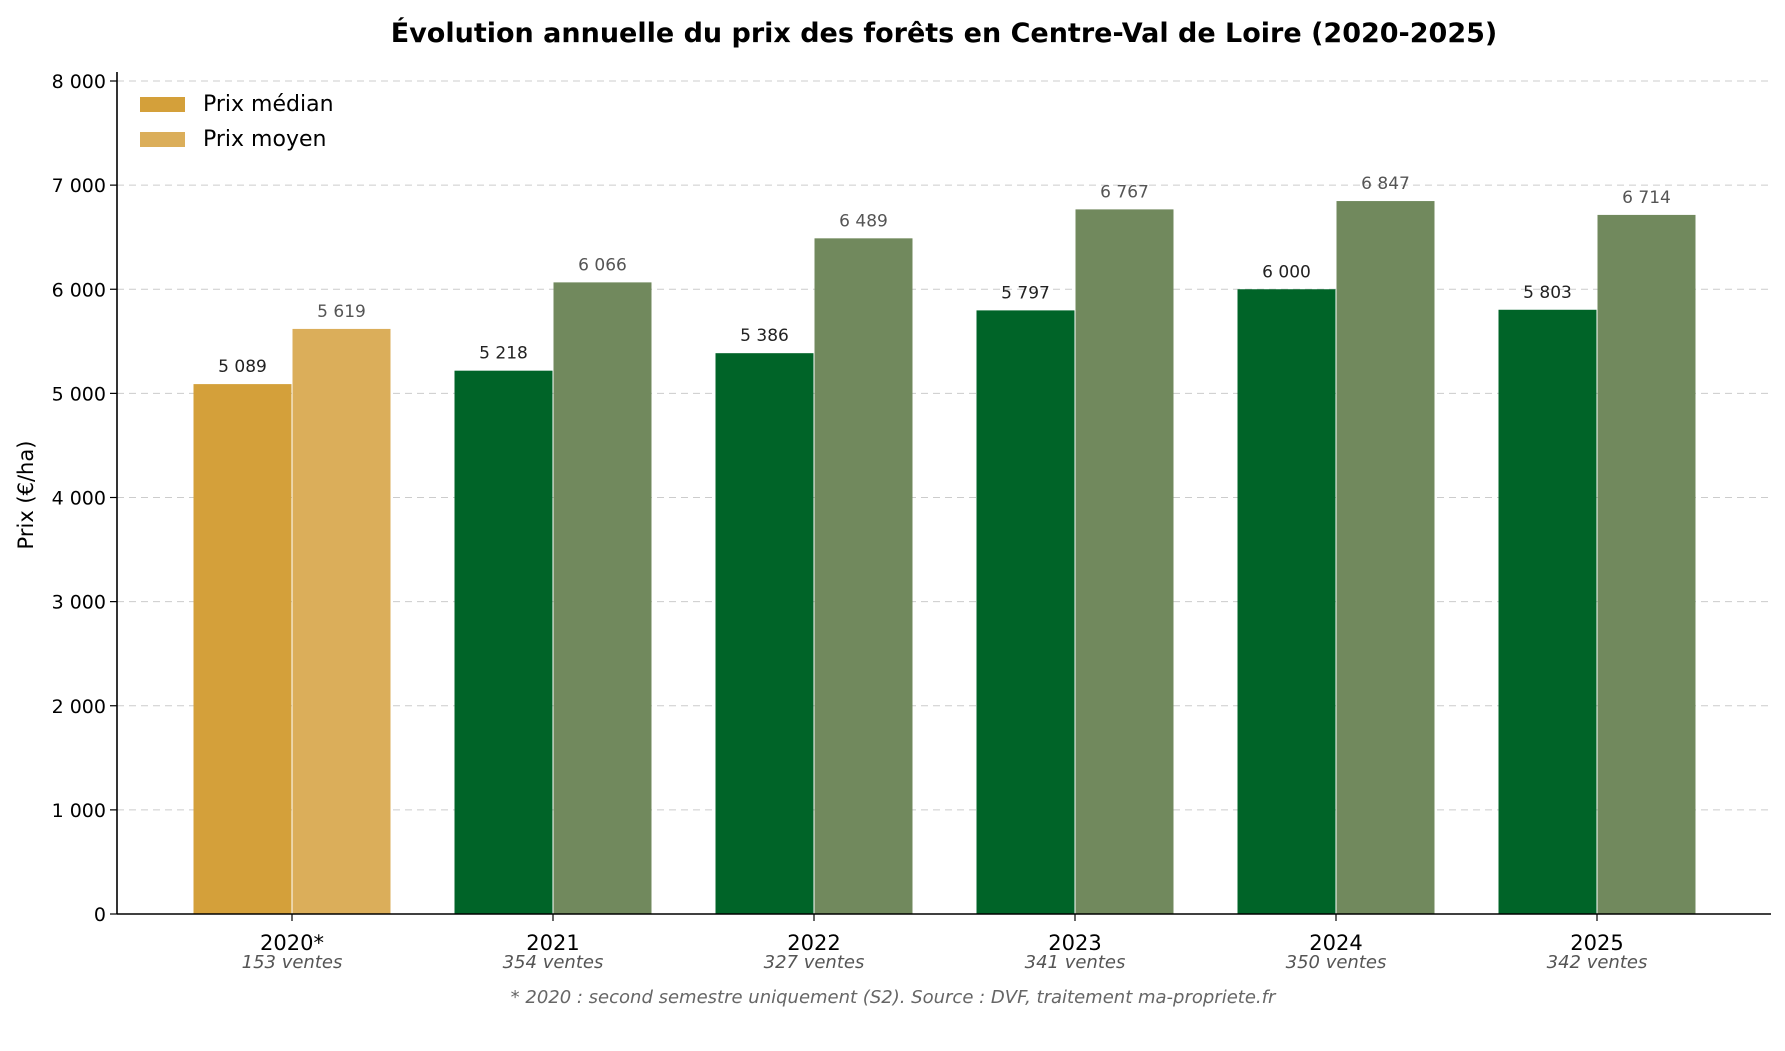  What do you see at coordinates (1075, 962) in the screenshot?
I see `sales-count-label: 341 ventes` at bounding box center [1075, 962].